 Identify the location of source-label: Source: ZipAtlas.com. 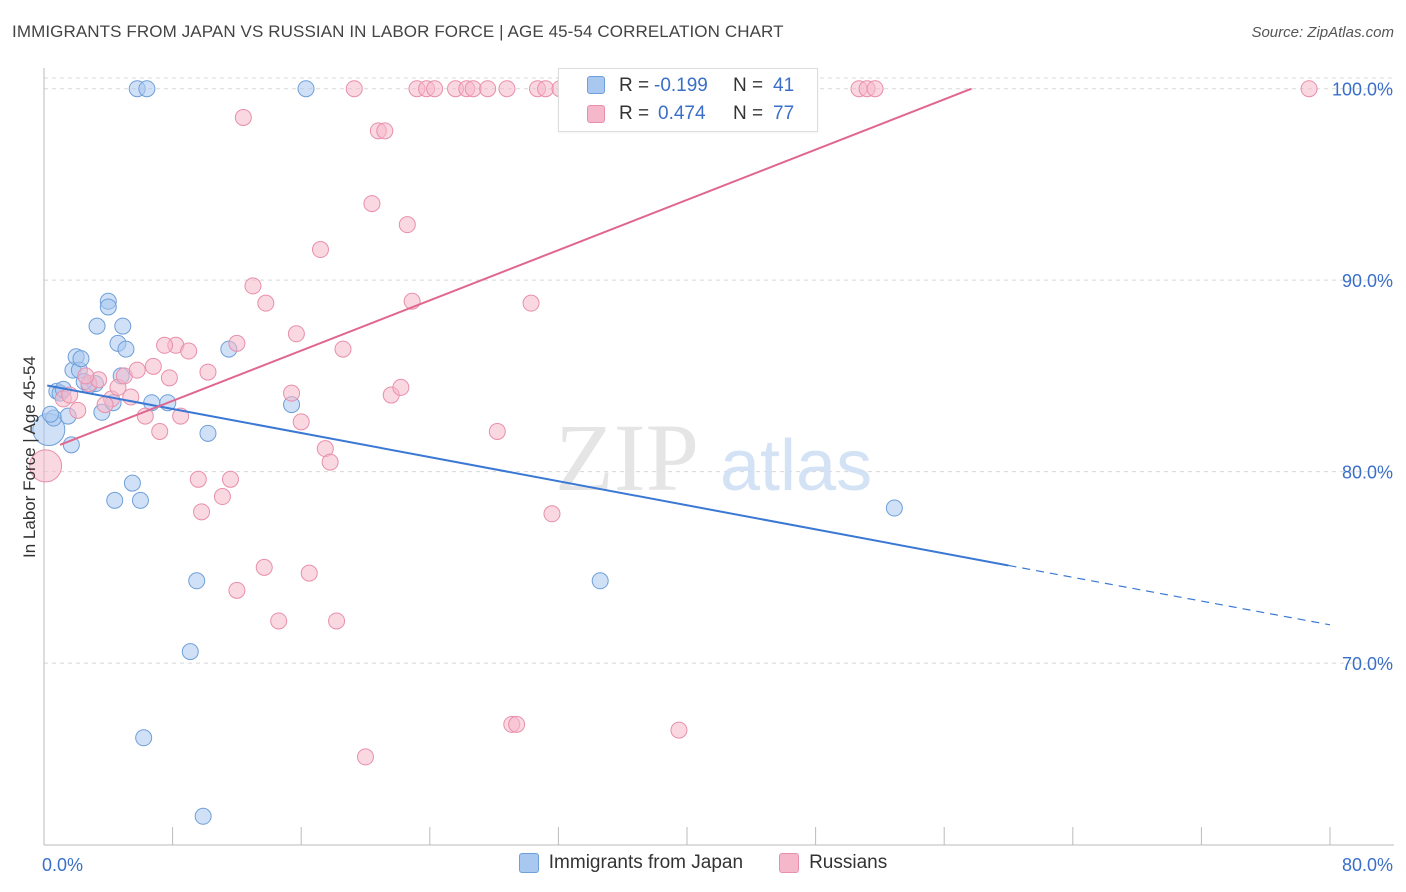
(1322, 32).